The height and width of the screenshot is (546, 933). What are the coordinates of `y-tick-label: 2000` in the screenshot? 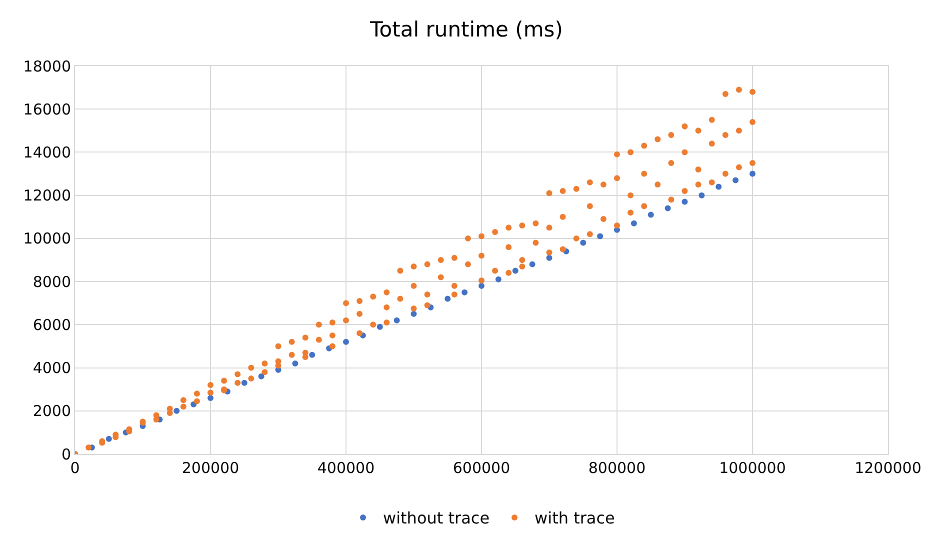 It's located at (51, 411).